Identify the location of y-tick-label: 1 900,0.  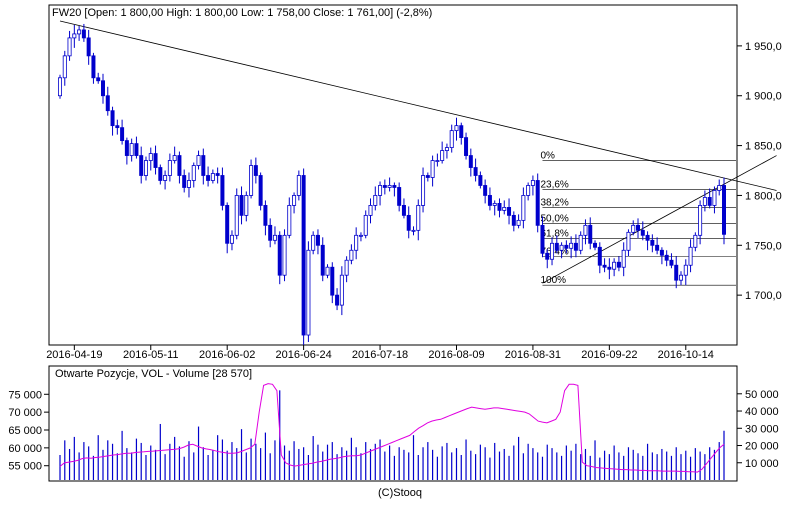
(763, 97).